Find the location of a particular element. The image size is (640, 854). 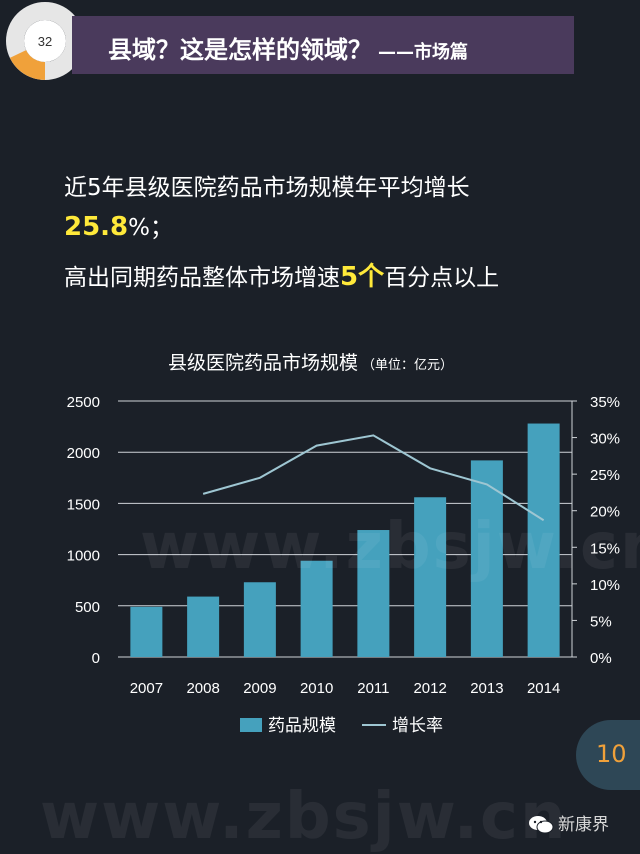

growth-rate-highlight: 25.8 is located at coordinates (96, 227).